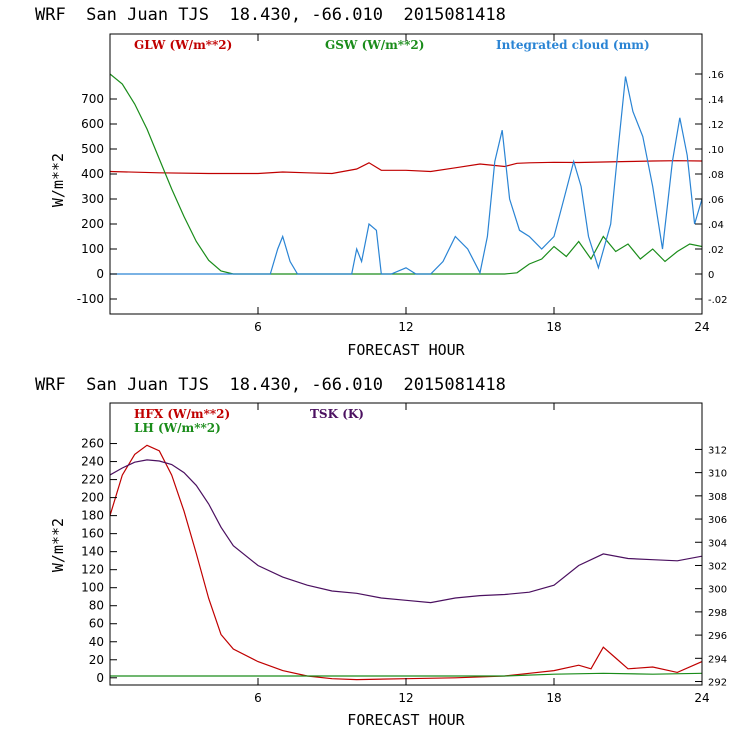  What do you see at coordinates (177, 428) in the screenshot?
I see `legend-lh: LH (W/m**2)` at bounding box center [177, 428].